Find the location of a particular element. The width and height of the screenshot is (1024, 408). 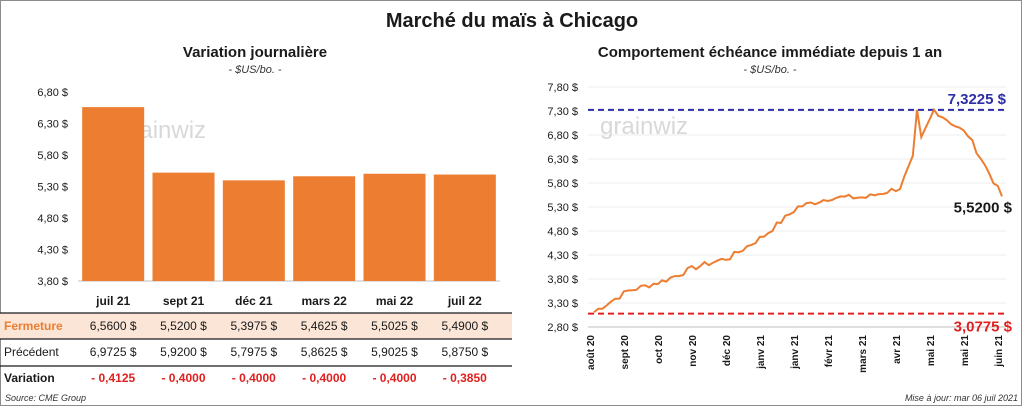

table-cell-prev: 5,8625 $ is located at coordinates (324, 352).